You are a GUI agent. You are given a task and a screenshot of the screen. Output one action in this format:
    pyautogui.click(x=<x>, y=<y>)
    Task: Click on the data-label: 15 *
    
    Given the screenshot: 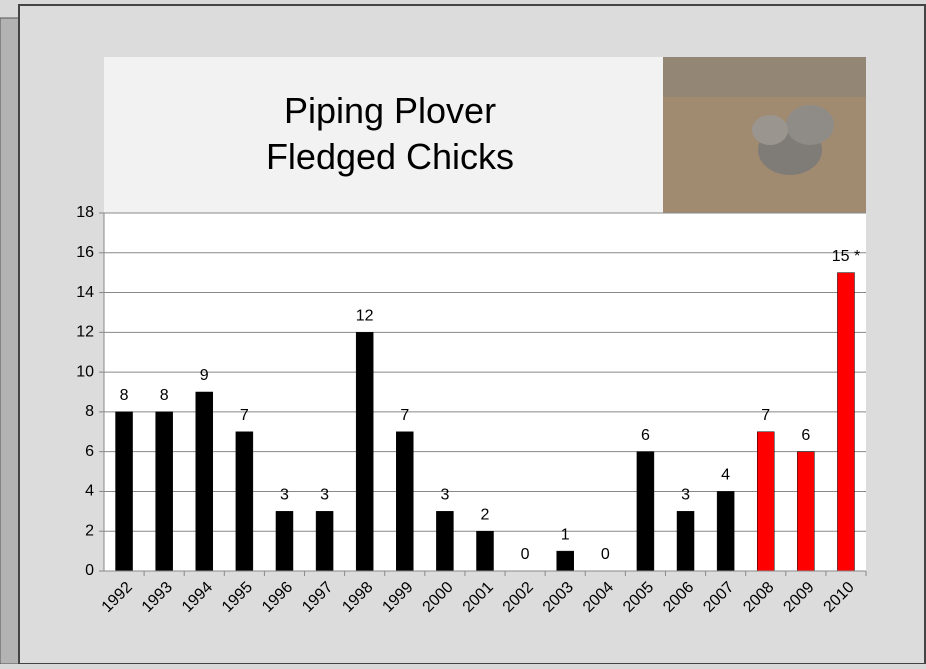 What is the action you would take?
    pyautogui.click(x=846, y=256)
    